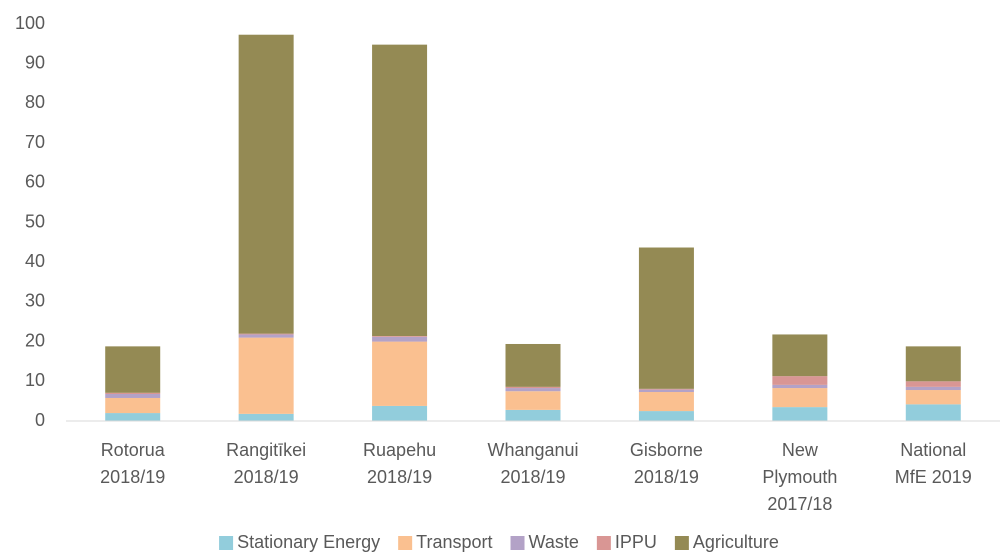 This screenshot has height=554, width=1001. I want to click on legend-label: Waste, so click(554, 542).